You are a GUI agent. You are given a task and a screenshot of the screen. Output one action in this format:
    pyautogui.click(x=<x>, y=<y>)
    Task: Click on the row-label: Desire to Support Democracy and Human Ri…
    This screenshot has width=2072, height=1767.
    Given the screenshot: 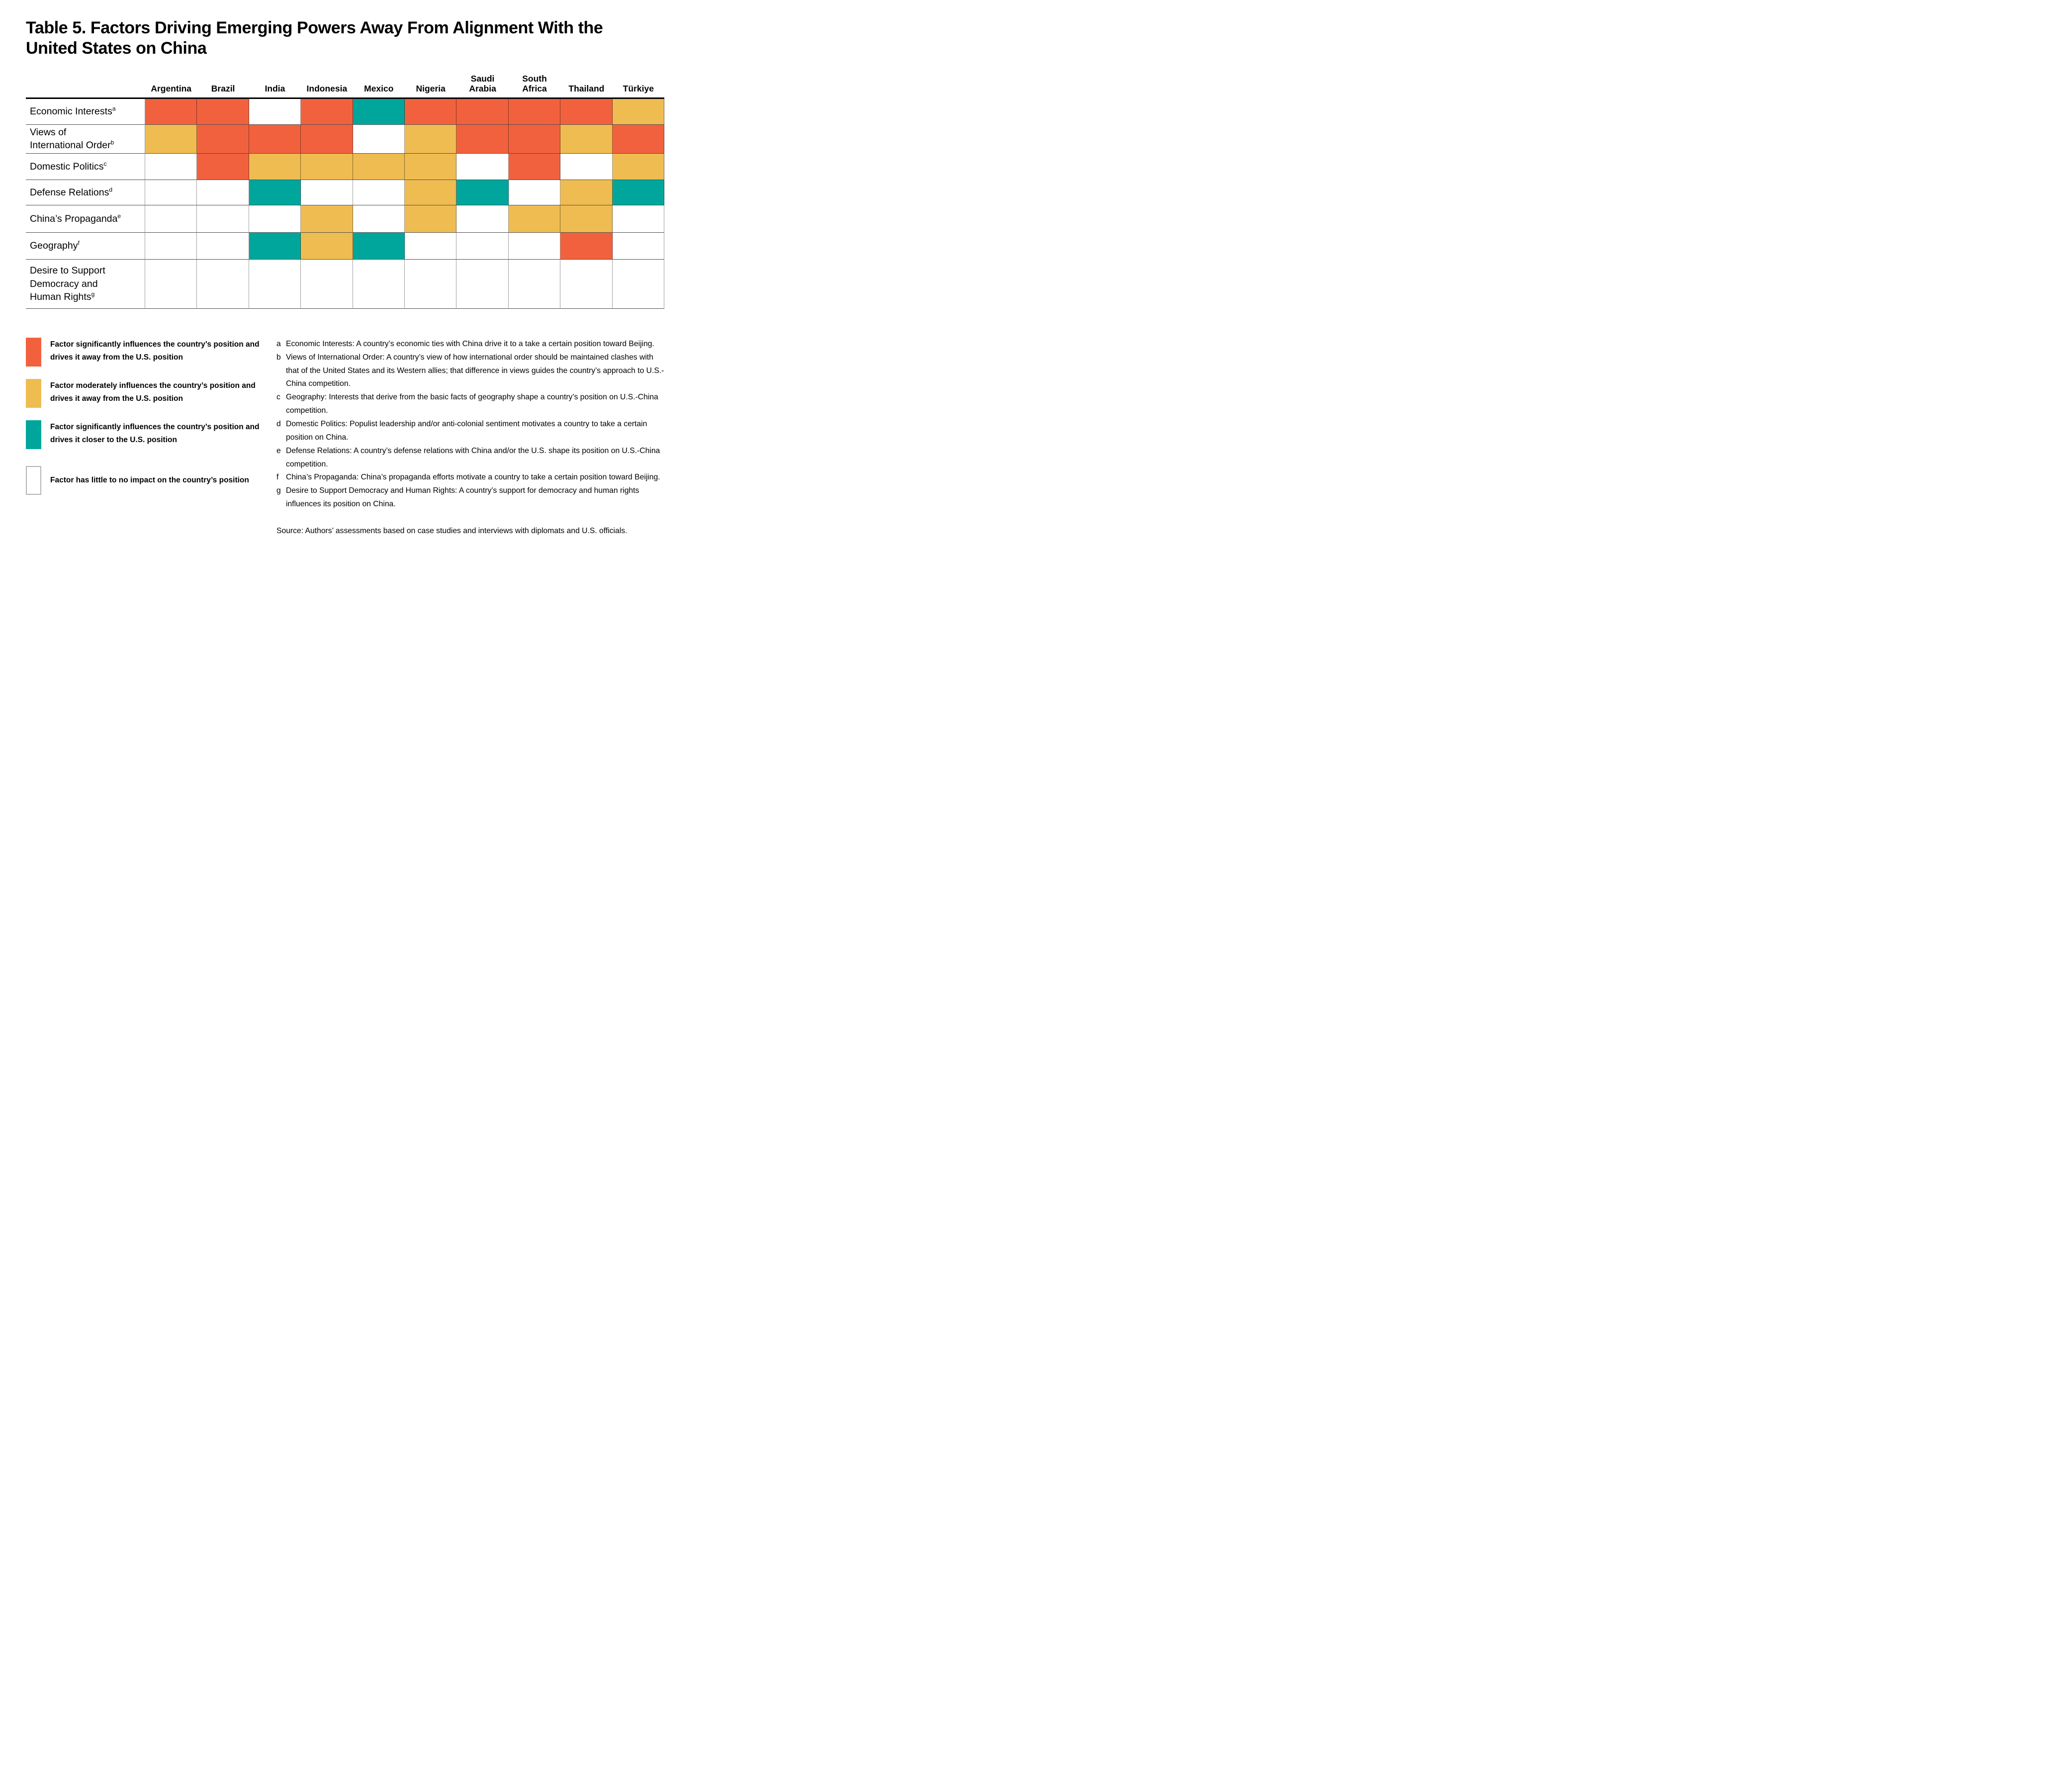 What is the action you would take?
    pyautogui.click(x=85, y=284)
    